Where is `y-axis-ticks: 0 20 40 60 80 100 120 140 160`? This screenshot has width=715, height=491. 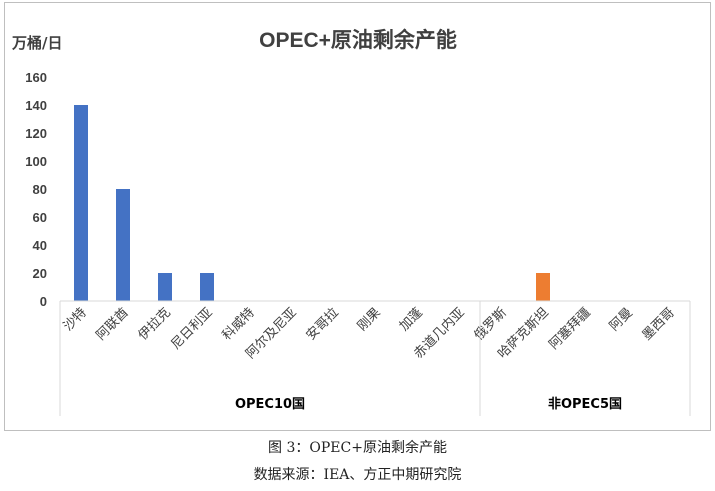 y-axis-ticks: 0 20 40 60 80 100 120 140 160 is located at coordinates (36, 189).